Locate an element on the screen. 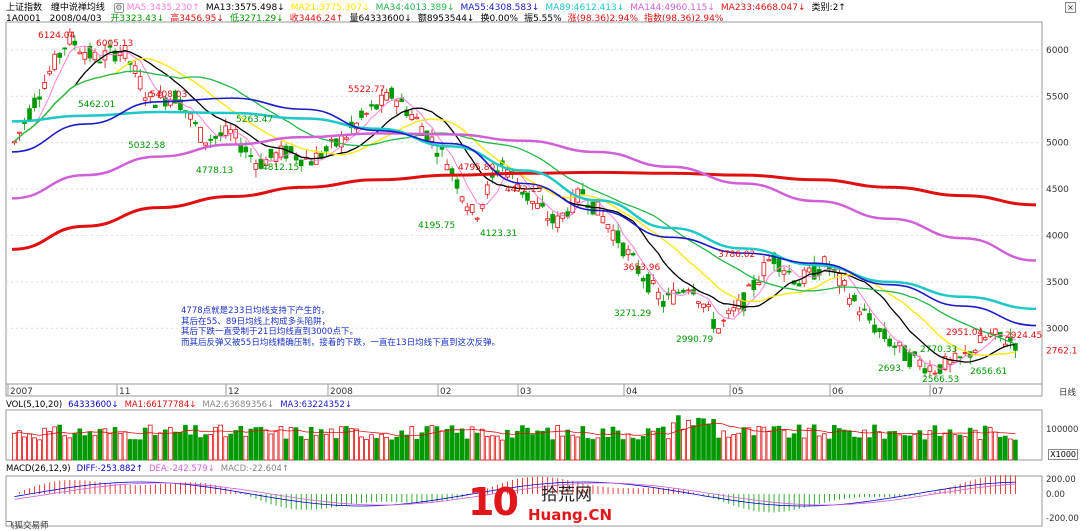  price-extreme-label: 2951.04 is located at coordinates (964, 333).